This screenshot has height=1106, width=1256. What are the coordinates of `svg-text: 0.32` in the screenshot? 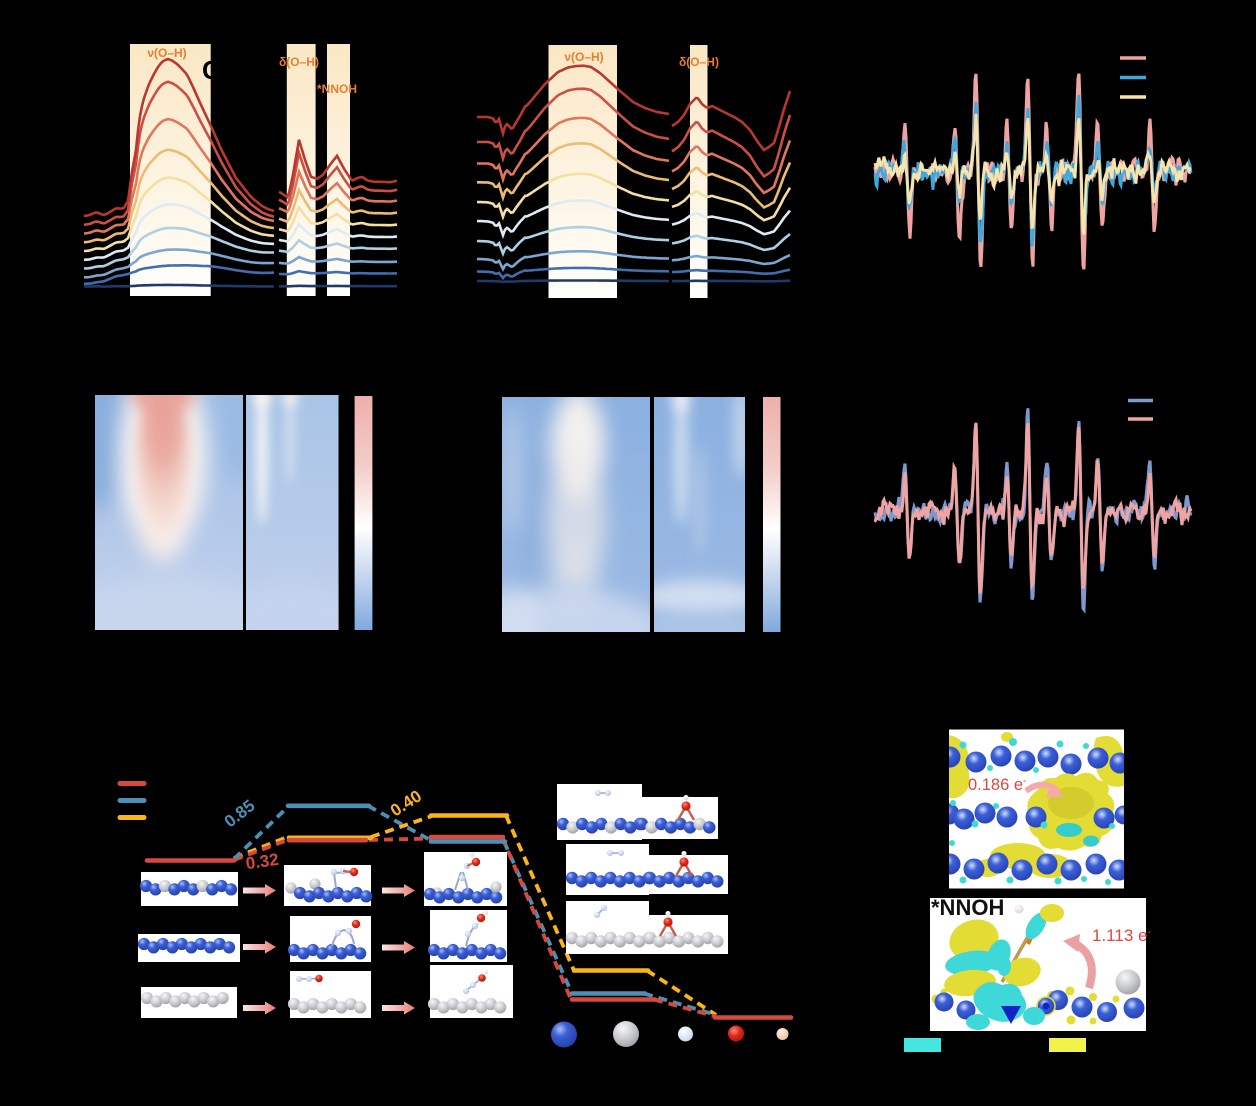 It's located at (262, 861).